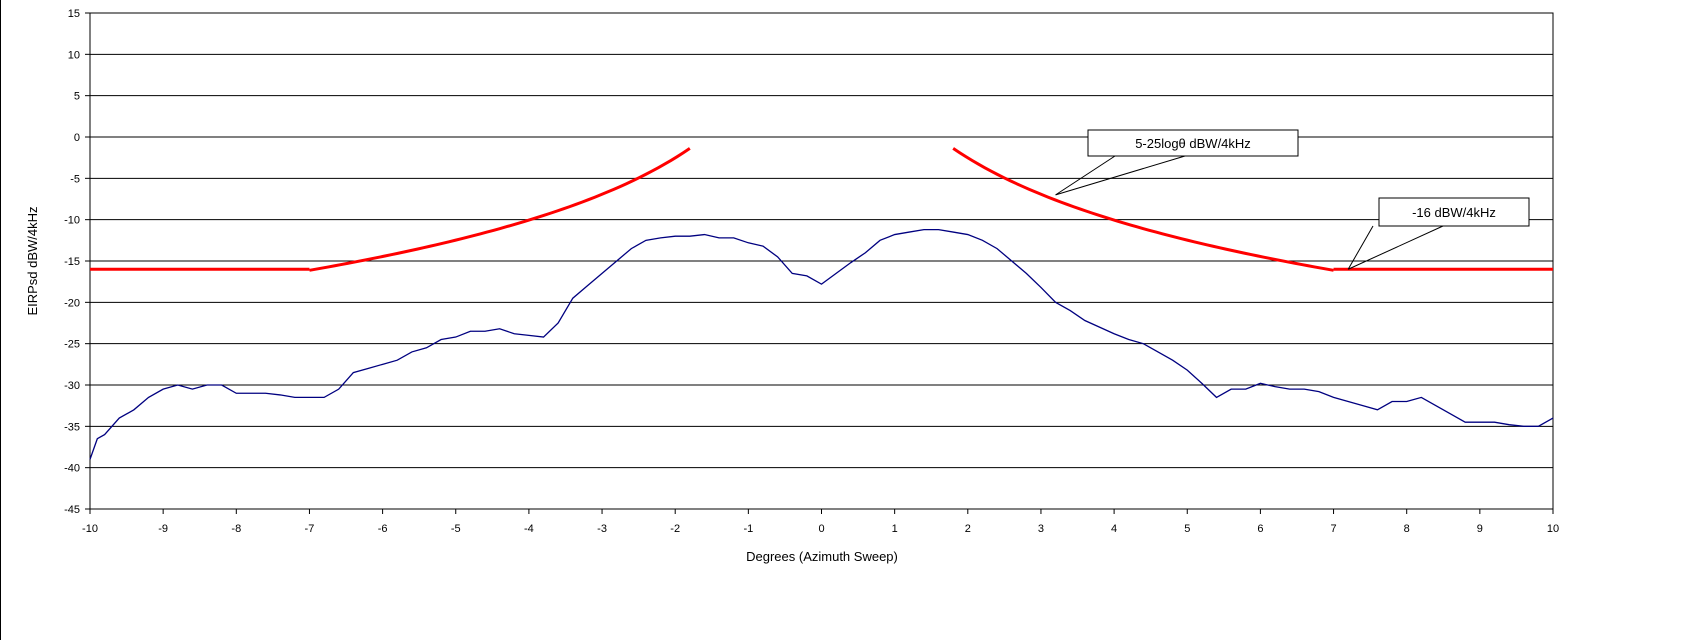 Image resolution: width=1698 pixels, height=640 pixels. Describe the element at coordinates (74, 55) in the screenshot. I see `y-tick-label: 10` at that location.